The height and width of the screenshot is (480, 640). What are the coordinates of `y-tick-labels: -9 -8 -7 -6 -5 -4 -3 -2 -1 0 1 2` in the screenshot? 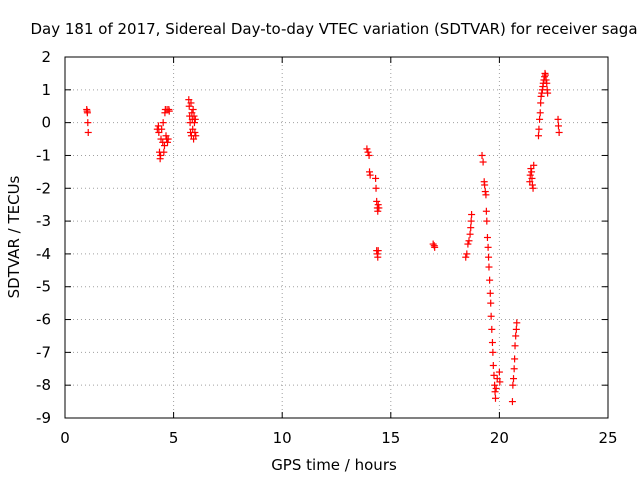 It's located at (43, 237).